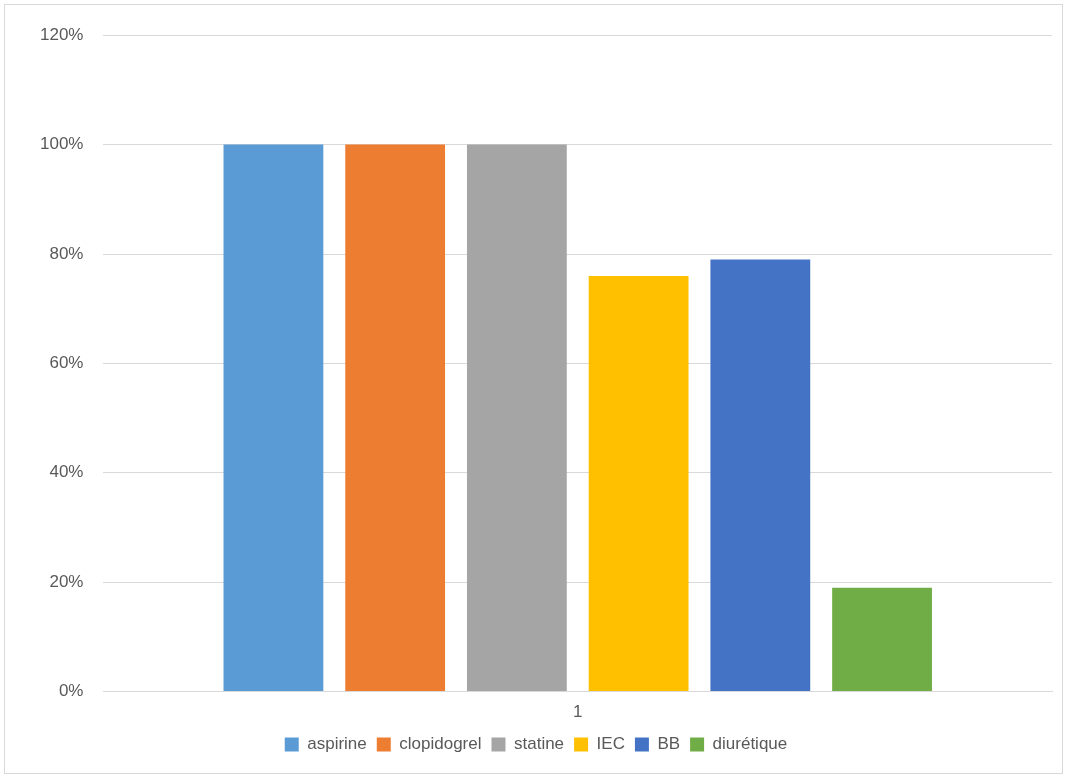 The width and height of the screenshot is (1067, 778). Describe the element at coordinates (440, 744) in the screenshot. I see `legend-label: clopidogrel` at that location.